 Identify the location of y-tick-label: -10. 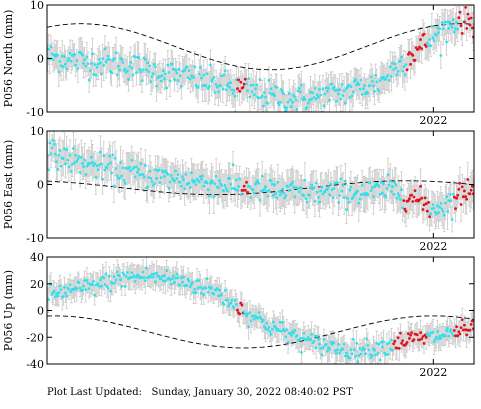
(35, 112).